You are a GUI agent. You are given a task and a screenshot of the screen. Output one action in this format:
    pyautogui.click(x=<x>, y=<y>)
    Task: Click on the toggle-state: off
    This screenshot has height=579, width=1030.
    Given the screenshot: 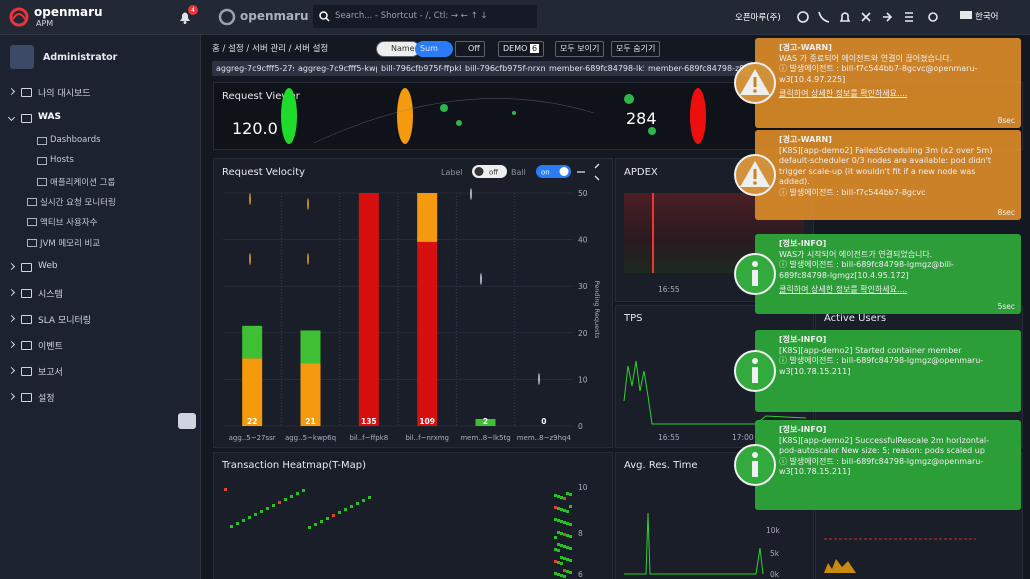 What is the action you would take?
    pyautogui.click(x=493, y=173)
    